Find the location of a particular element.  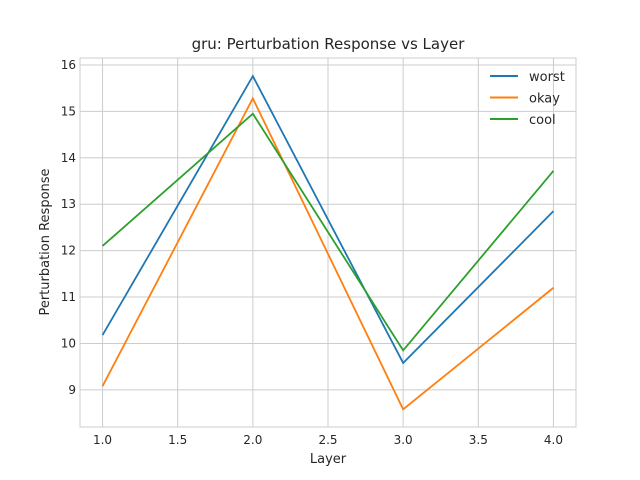

y-tick-label: 9 is located at coordinates (72, 390).